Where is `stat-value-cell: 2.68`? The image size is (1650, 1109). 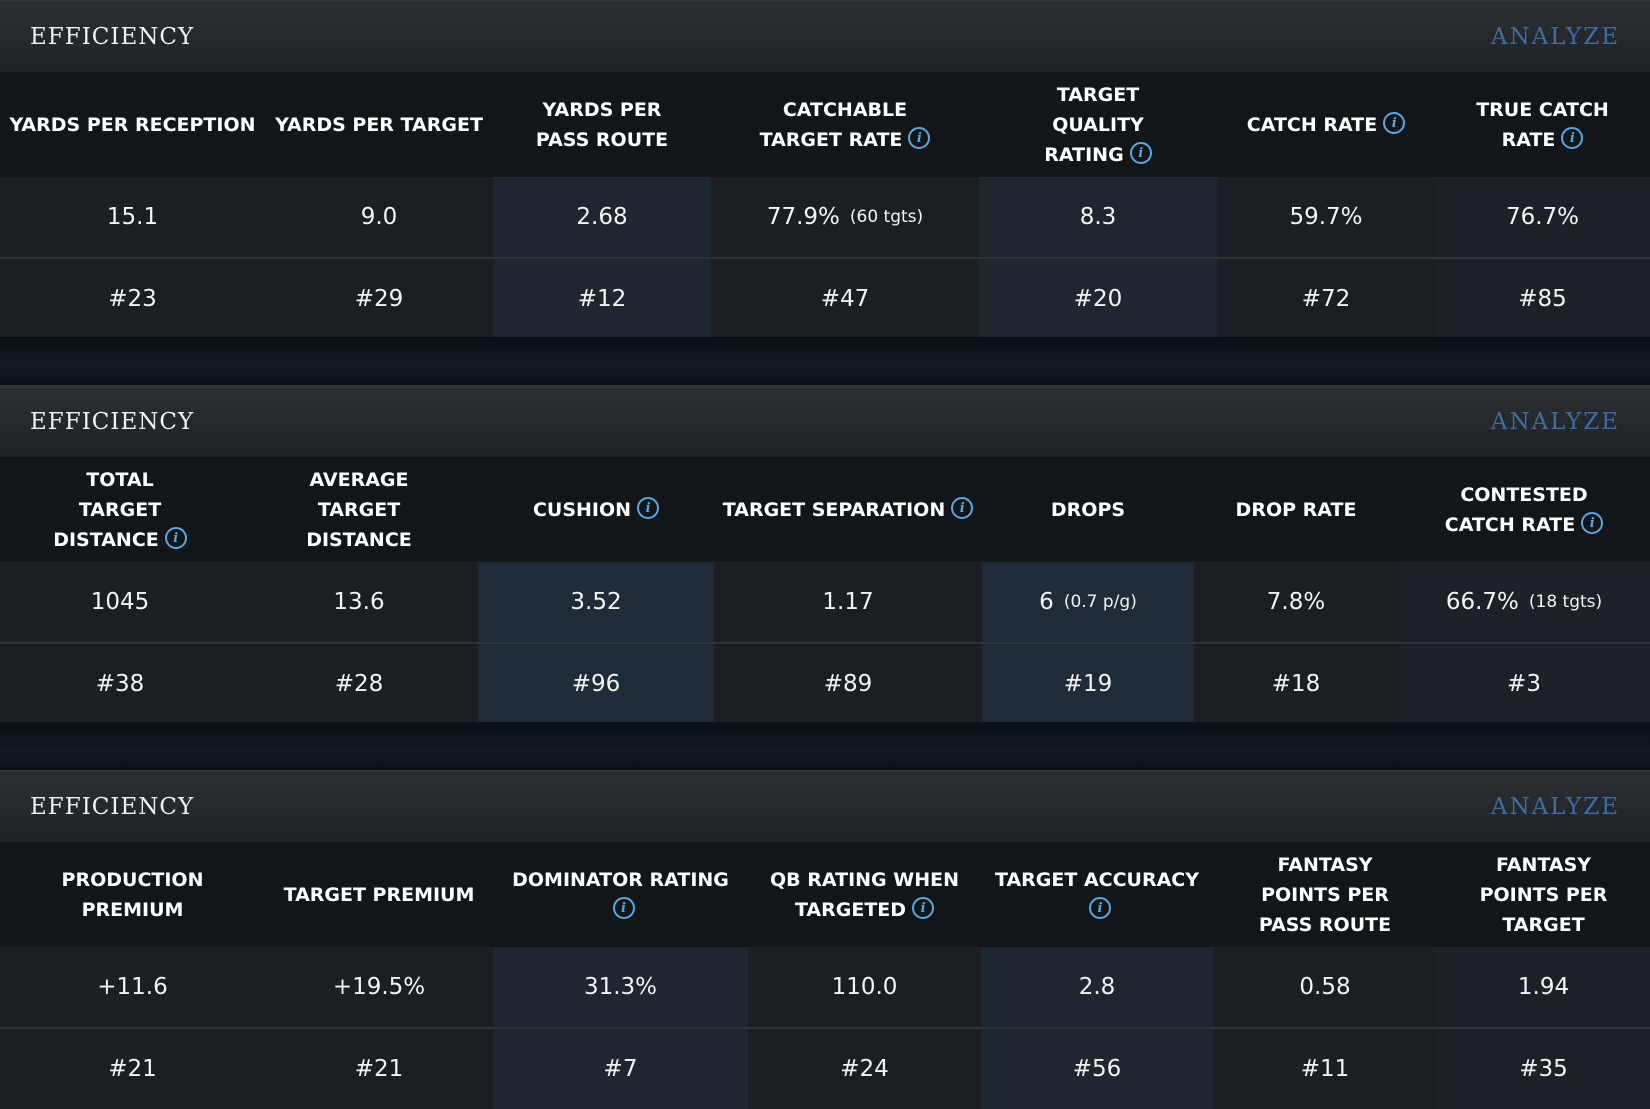
stat-value-cell: 2.68 is located at coordinates (602, 218).